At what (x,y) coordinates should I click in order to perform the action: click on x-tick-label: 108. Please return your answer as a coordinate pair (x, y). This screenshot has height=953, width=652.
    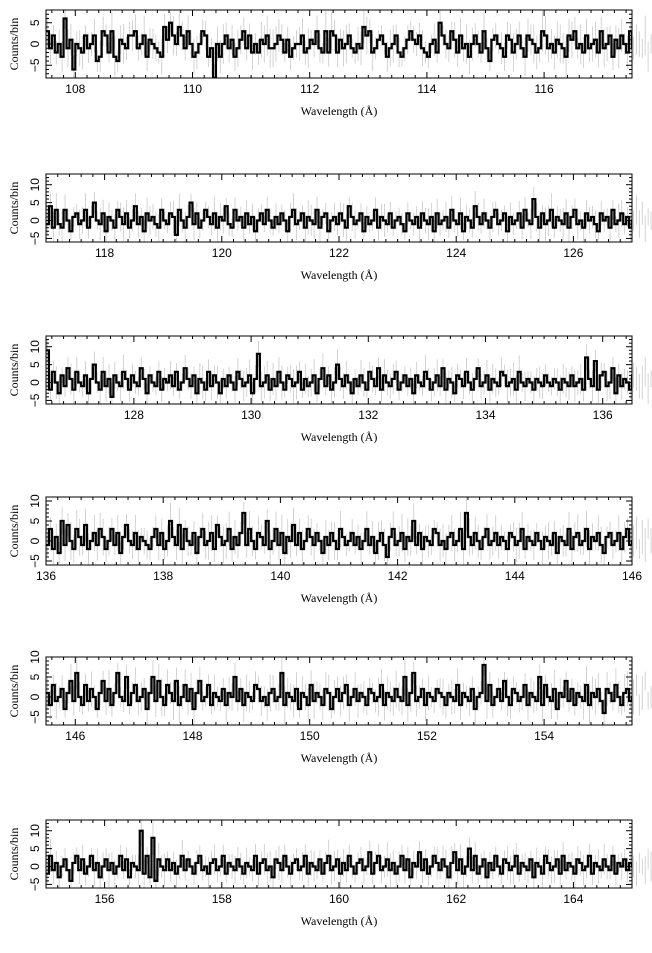
    Looking at the image, I should click on (75, 89).